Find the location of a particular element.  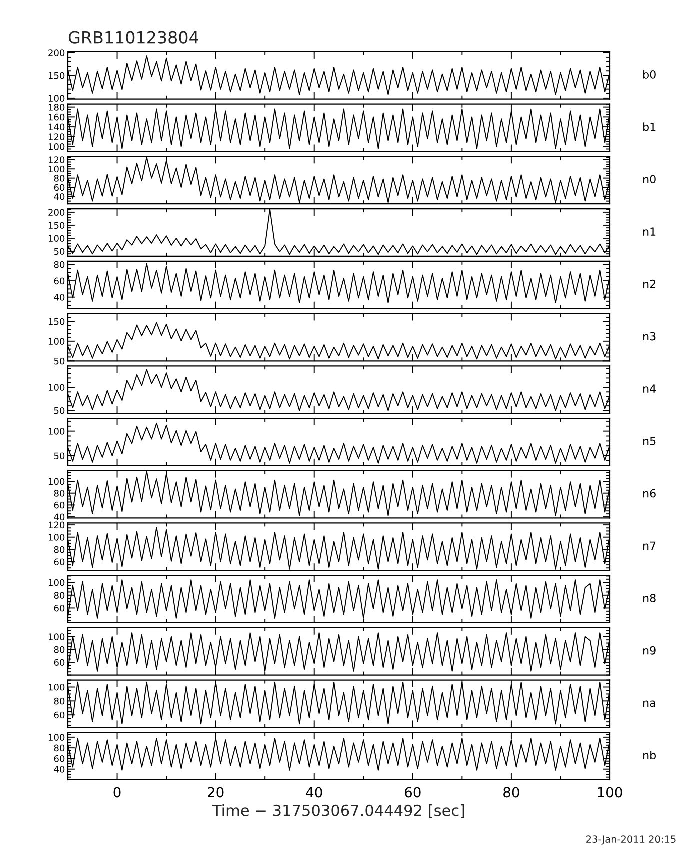

x-axis-title: Time − 317503067.044492 [sec] is located at coordinates (338, 811).